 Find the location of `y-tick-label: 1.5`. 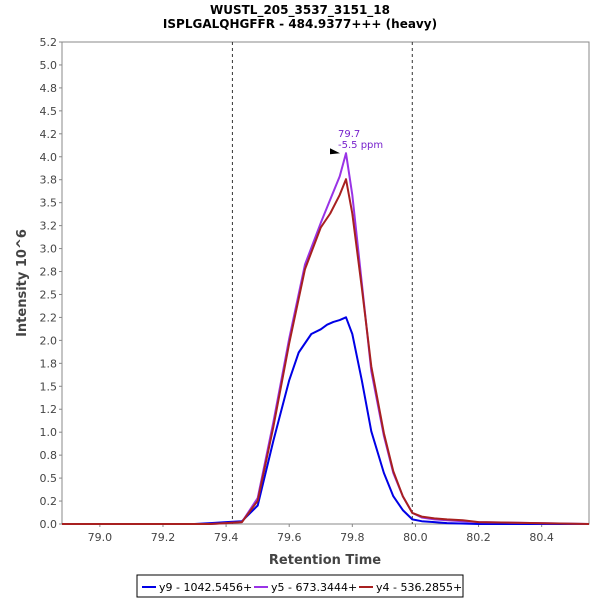

y-tick-label: 1.5 is located at coordinates (49, 386).